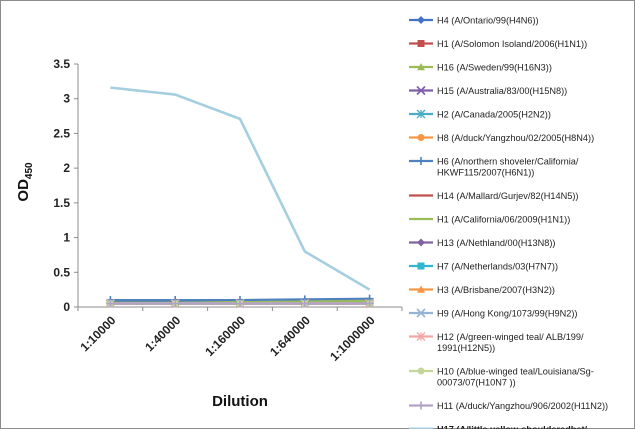 This screenshot has height=429, width=635. I want to click on y-tick-label: 3, so click(66, 99).